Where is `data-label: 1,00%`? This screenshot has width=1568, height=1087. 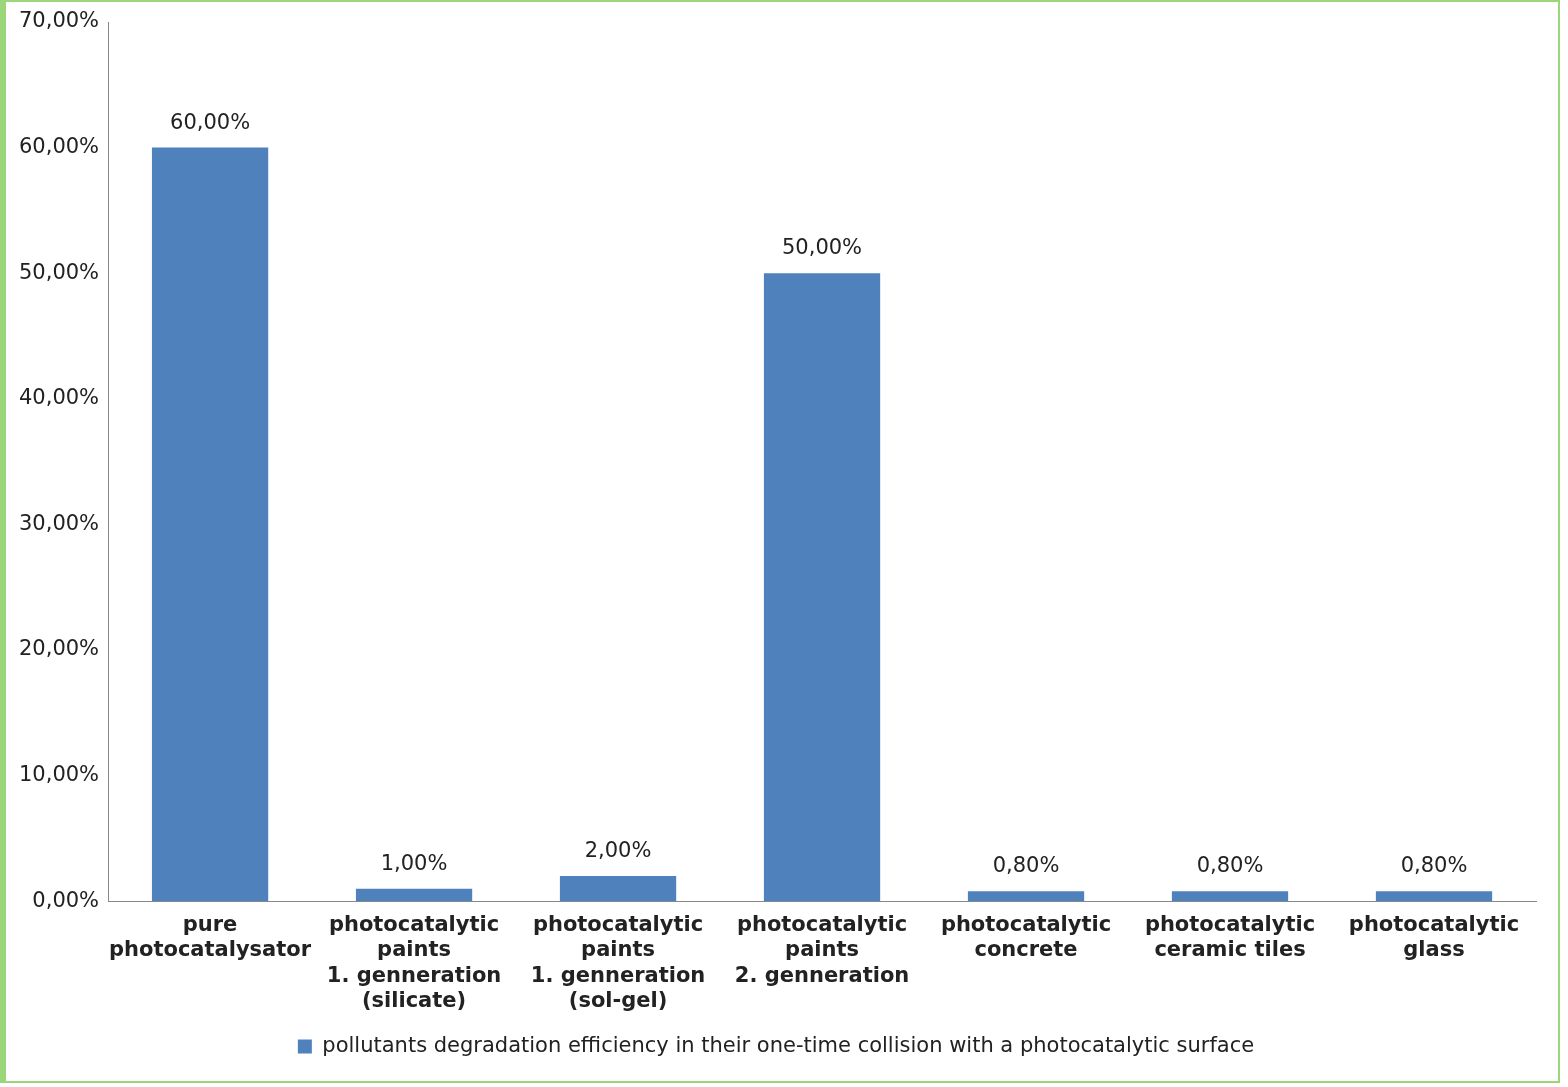 data-label: 1,00% is located at coordinates (414, 862).